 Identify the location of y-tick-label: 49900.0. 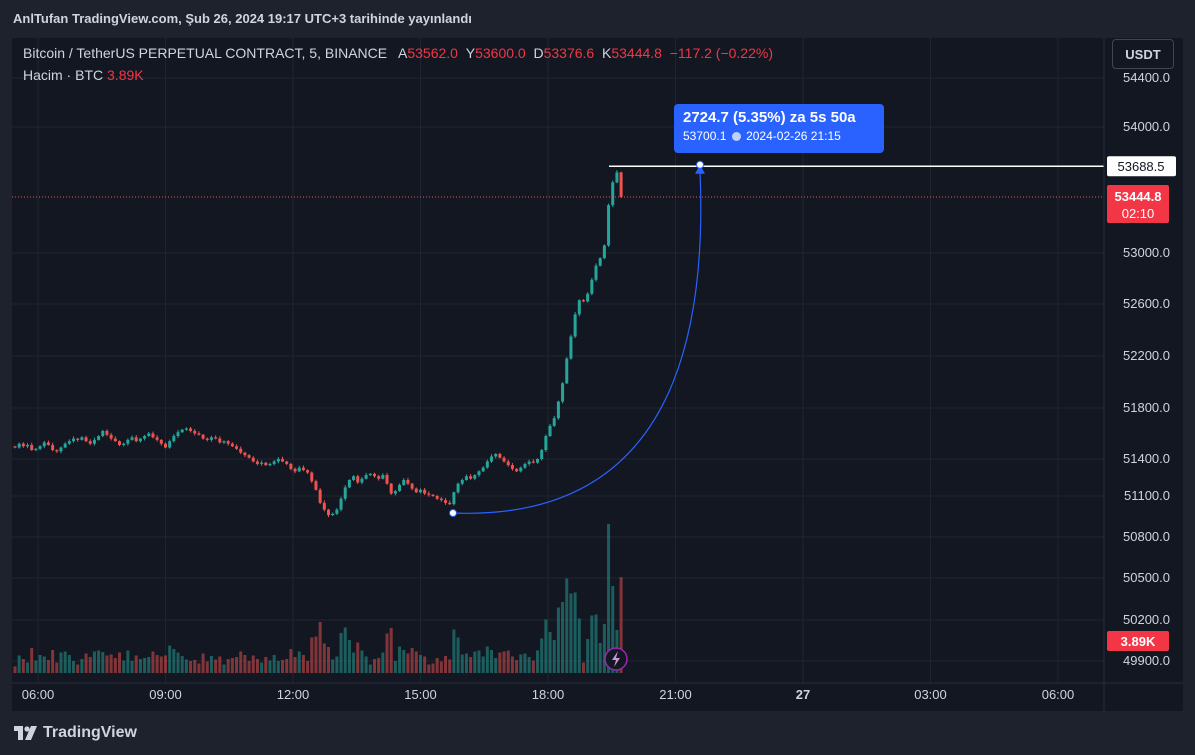
(1146, 660).